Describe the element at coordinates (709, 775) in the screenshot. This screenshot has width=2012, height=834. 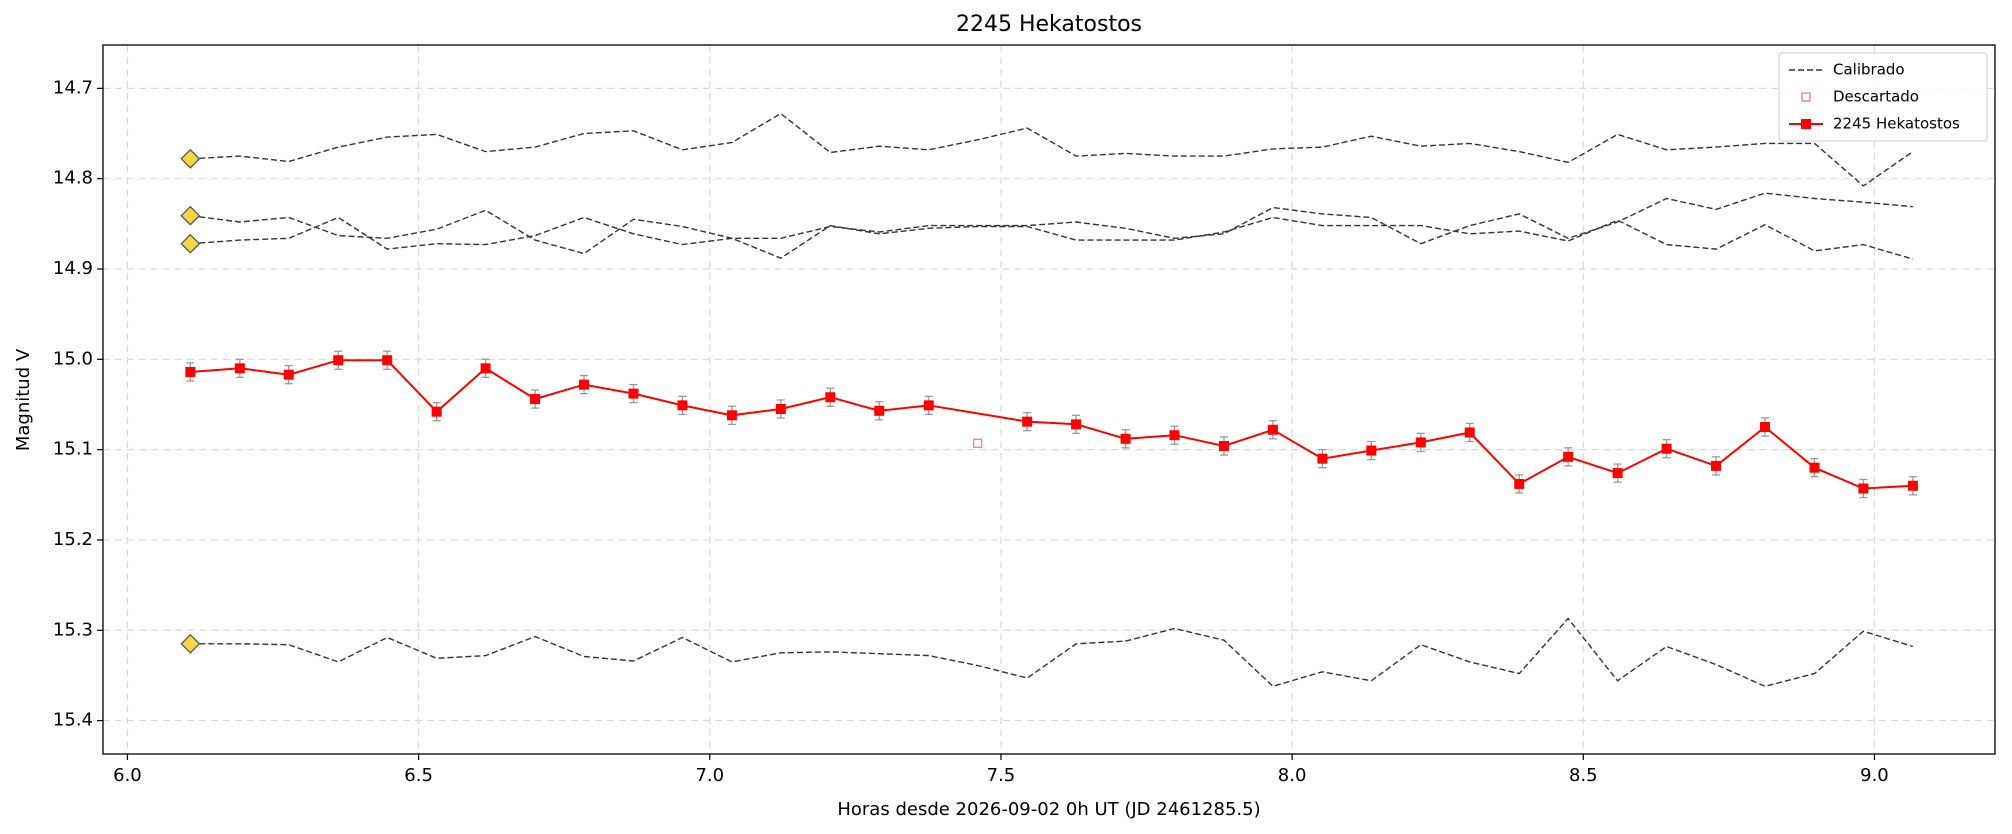
I see `x-tick-label: 7.0` at that location.